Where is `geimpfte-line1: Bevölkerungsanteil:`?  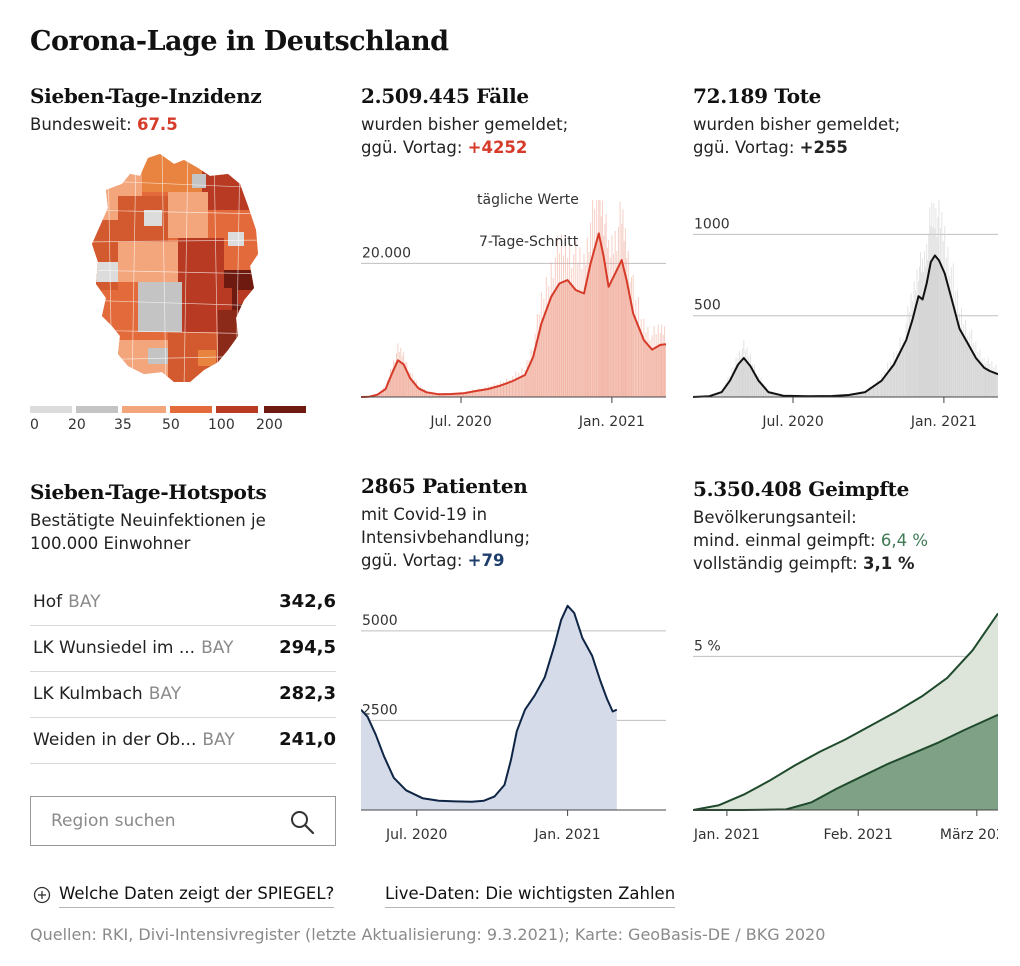 geimpfte-line1: Bevölkerungsanteil: is located at coordinates (775, 517).